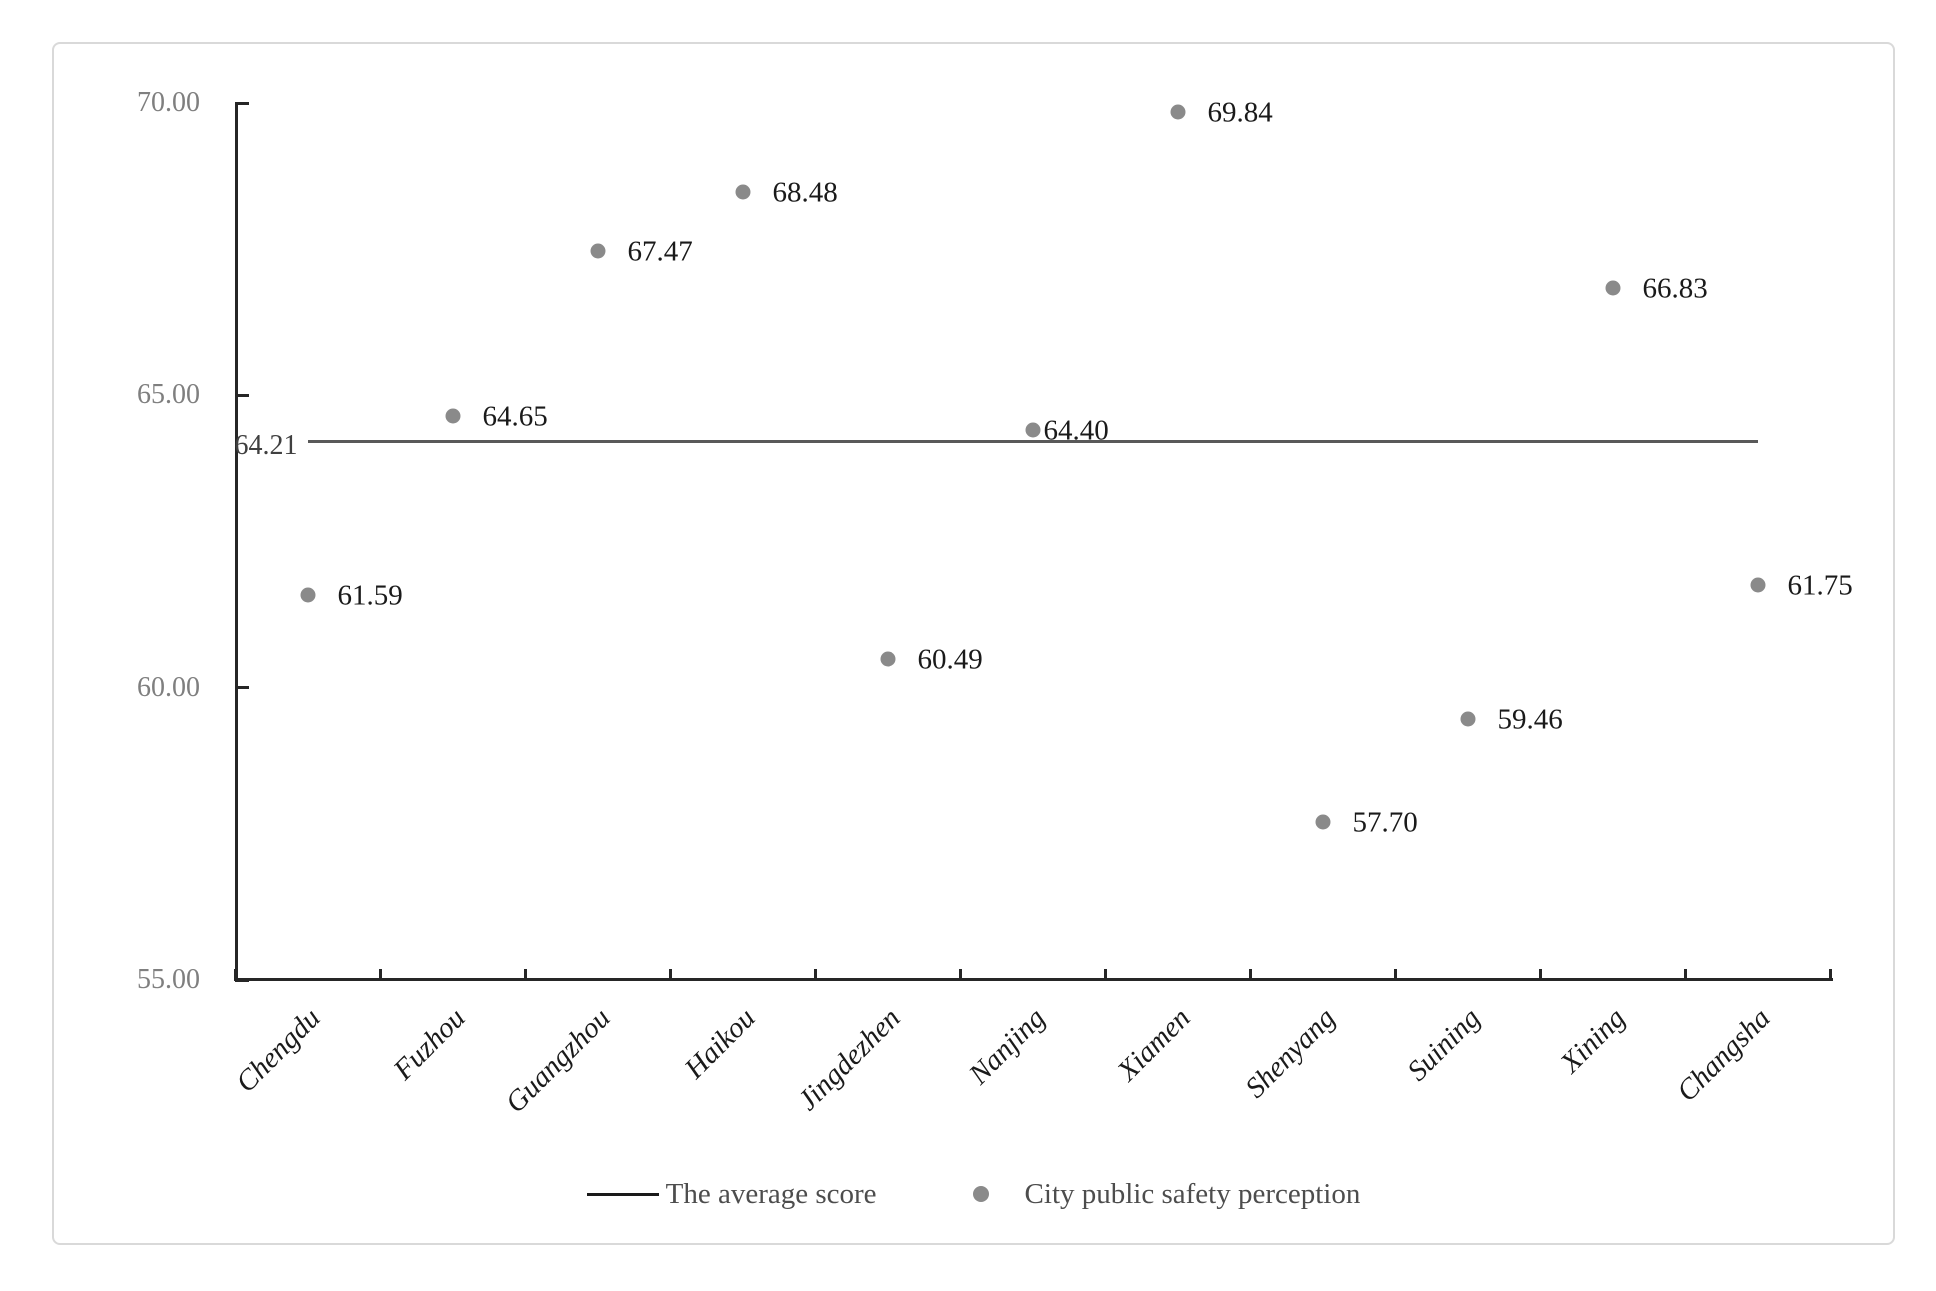  What do you see at coordinates (168, 395) in the screenshot?
I see `y-axis-tick-label: 65.00` at bounding box center [168, 395].